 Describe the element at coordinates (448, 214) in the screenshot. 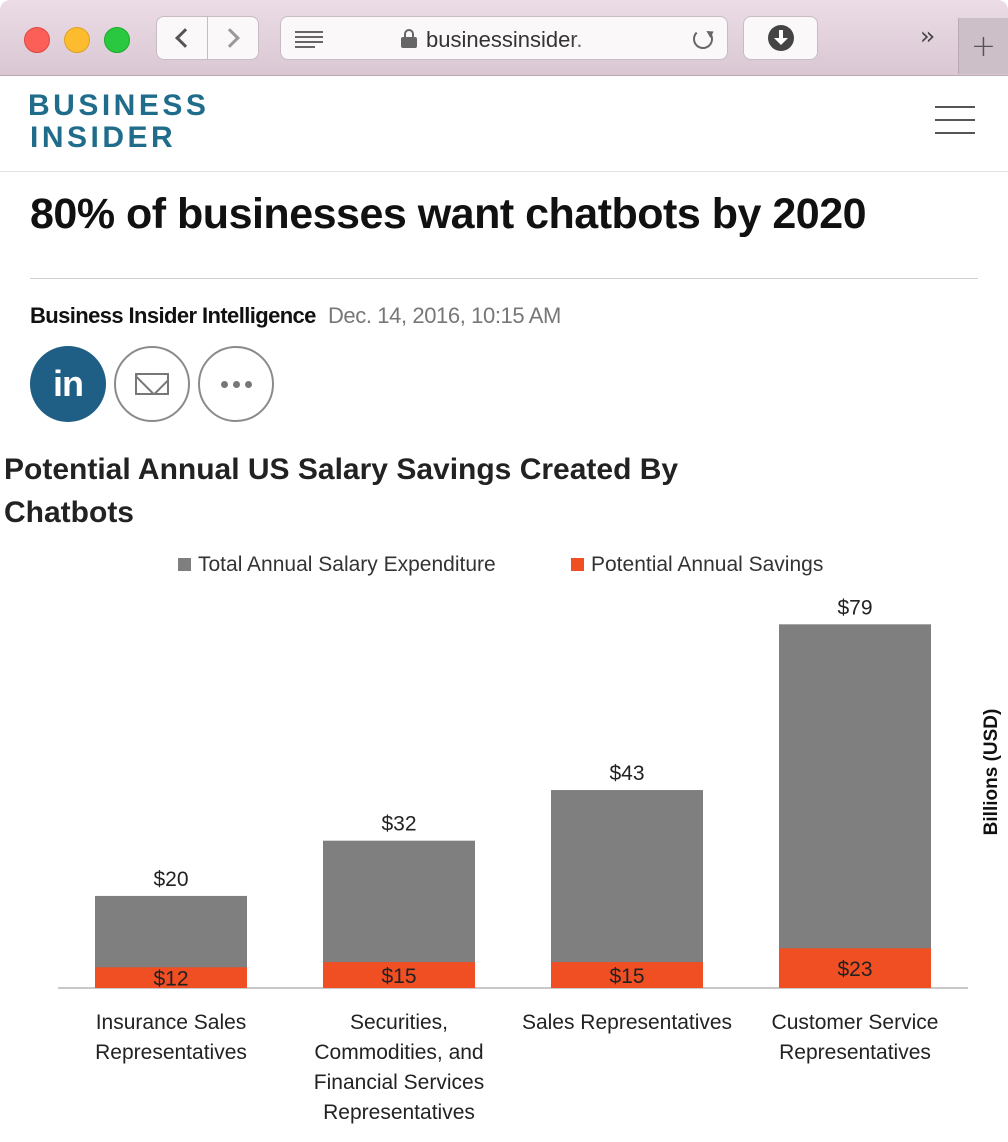

I see `article-headline: 80% of businesses want chatbots by 2020` at that location.